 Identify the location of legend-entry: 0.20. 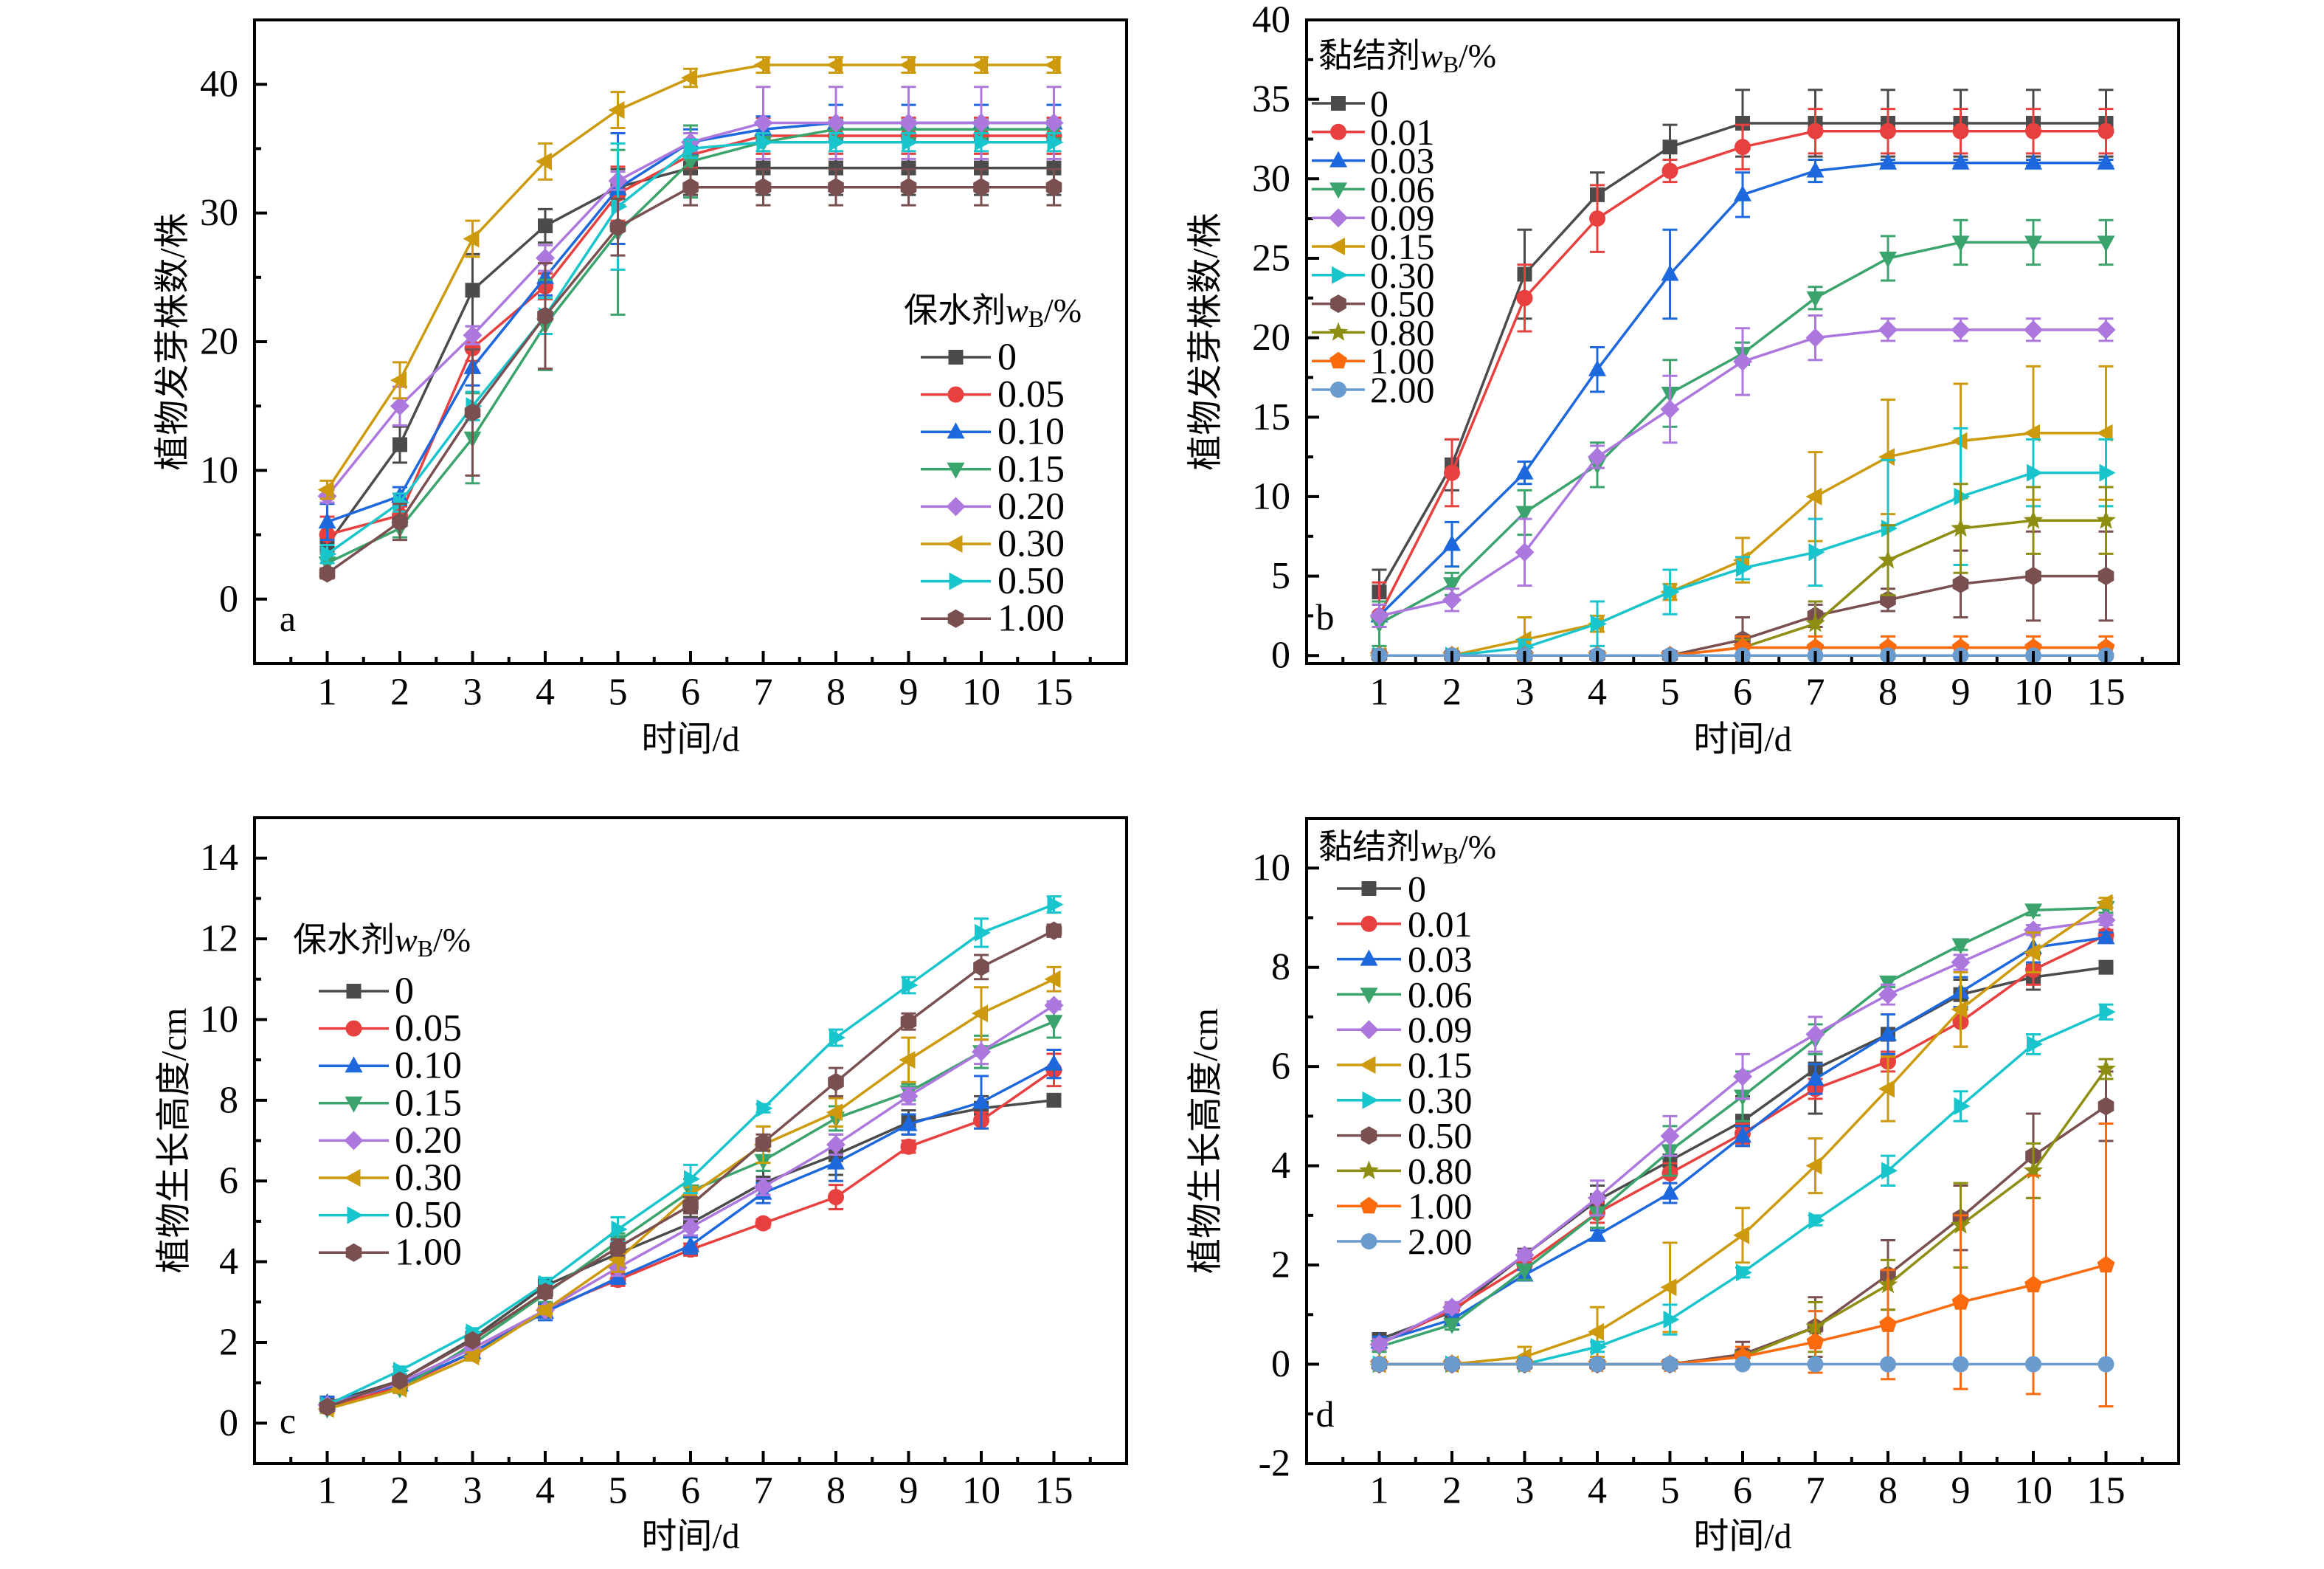
(390, 1141).